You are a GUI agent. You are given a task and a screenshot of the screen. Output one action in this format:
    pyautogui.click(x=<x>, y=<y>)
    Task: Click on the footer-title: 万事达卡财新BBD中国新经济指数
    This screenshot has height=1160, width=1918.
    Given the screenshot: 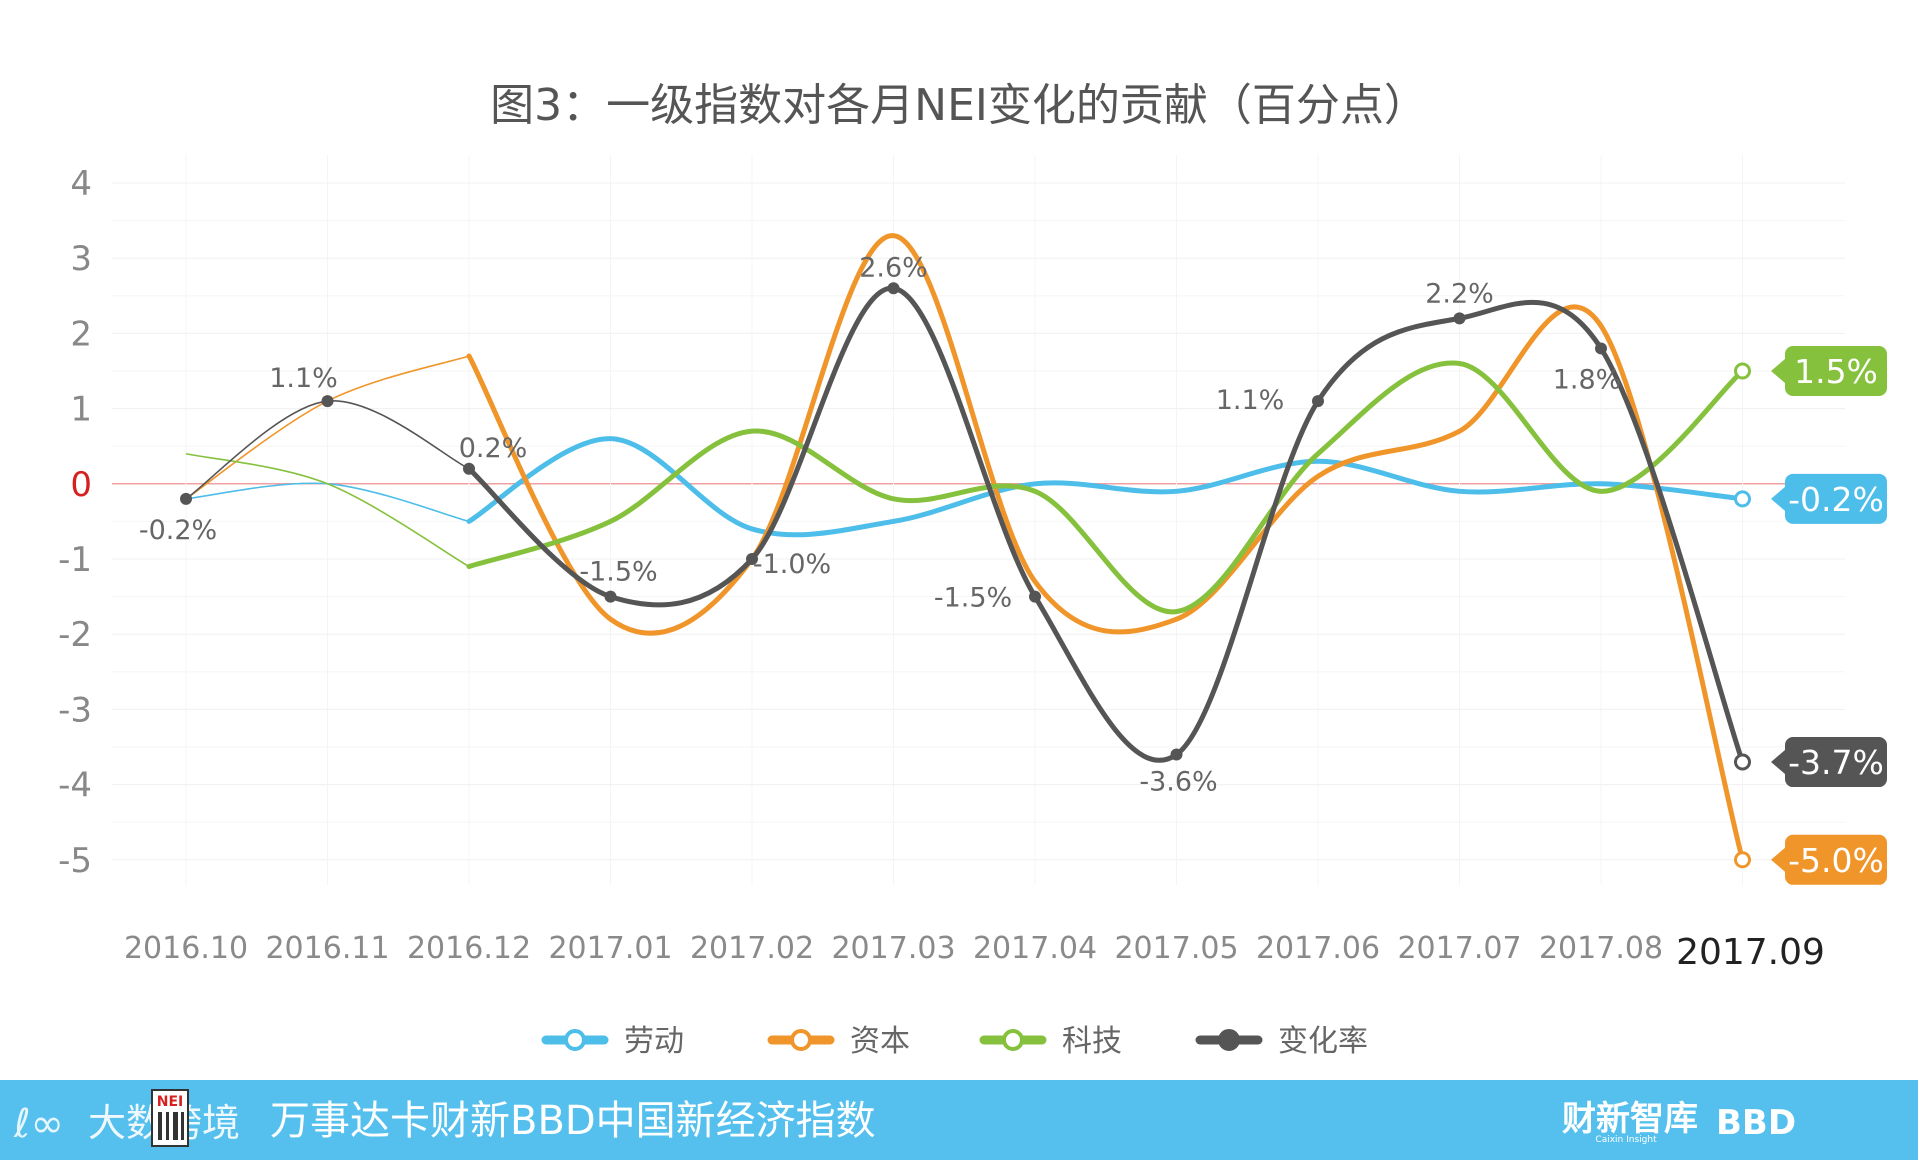 What is the action you would take?
    pyautogui.click(x=573, y=1121)
    